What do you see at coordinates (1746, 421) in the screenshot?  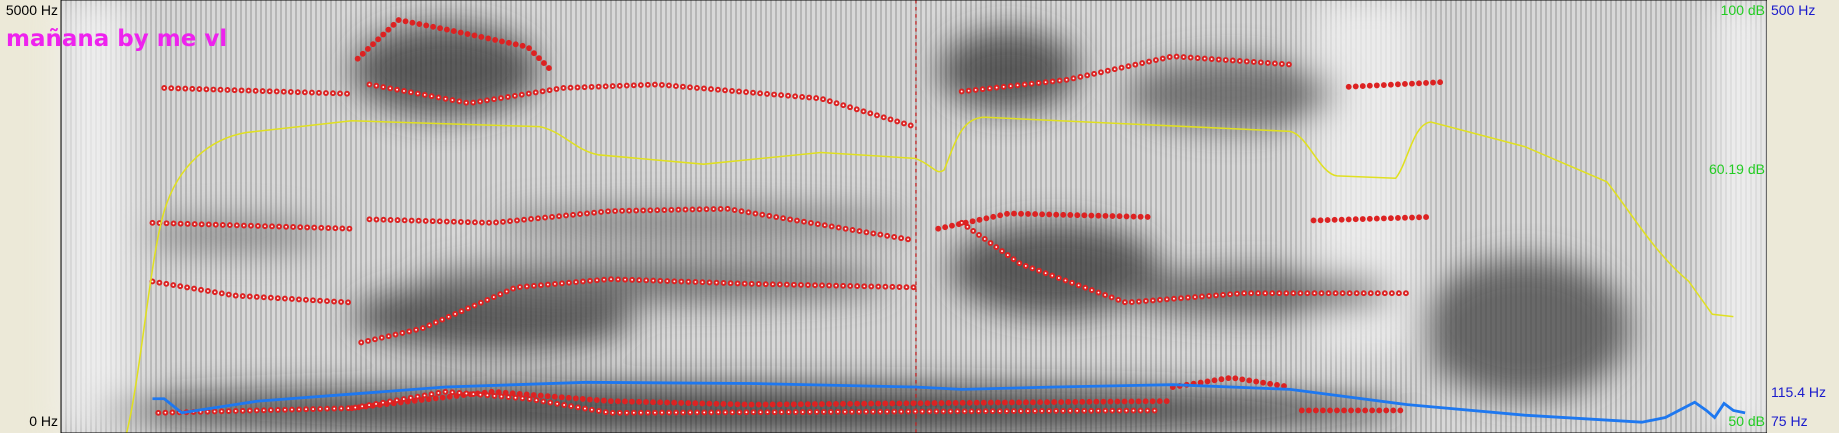 I see `intensity-bottom: 50 dB` at bounding box center [1746, 421].